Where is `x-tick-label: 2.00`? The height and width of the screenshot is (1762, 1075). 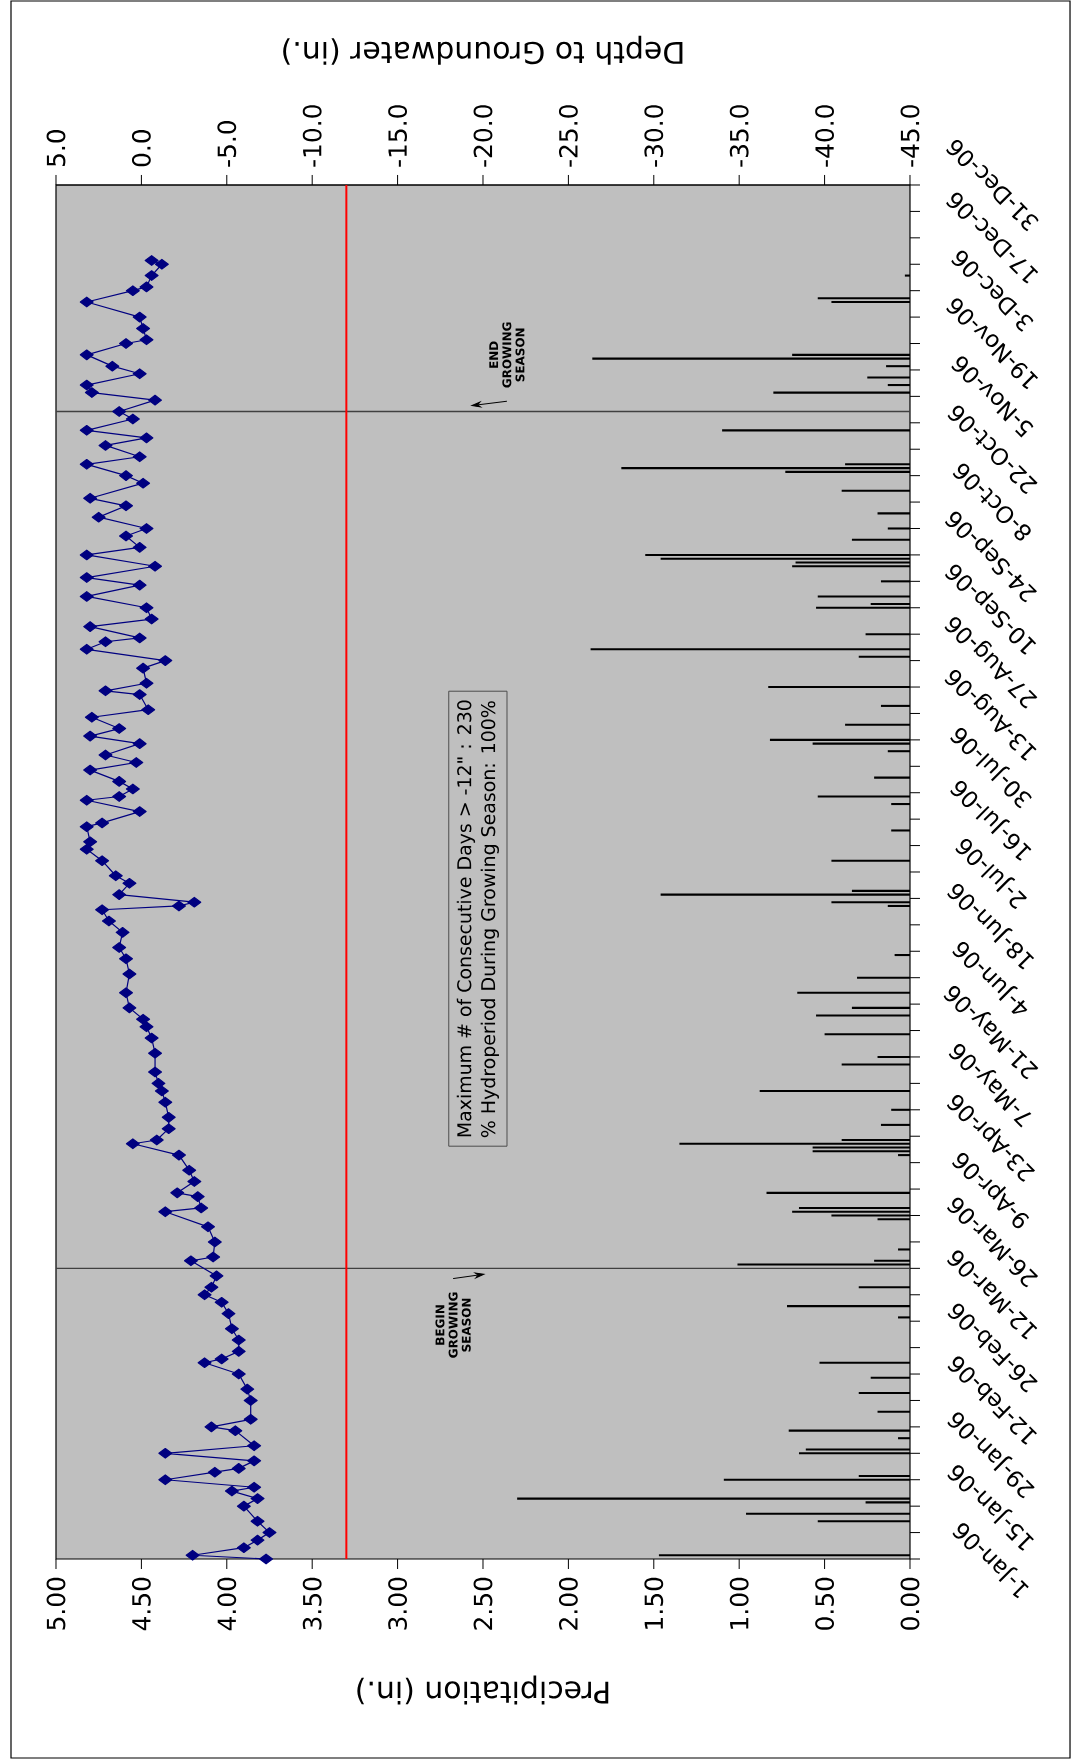
x-tick-label: 2.00 is located at coordinates (568, 1603).